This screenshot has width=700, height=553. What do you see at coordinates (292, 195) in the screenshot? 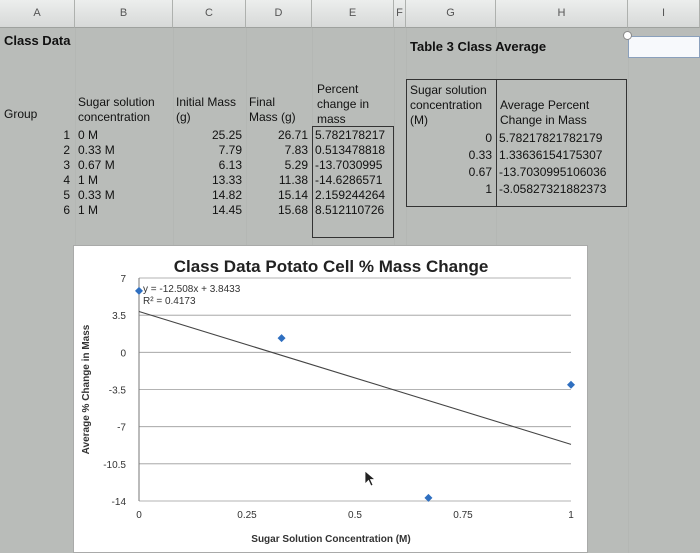
I see `final-mass: 15.14` at bounding box center [292, 195].